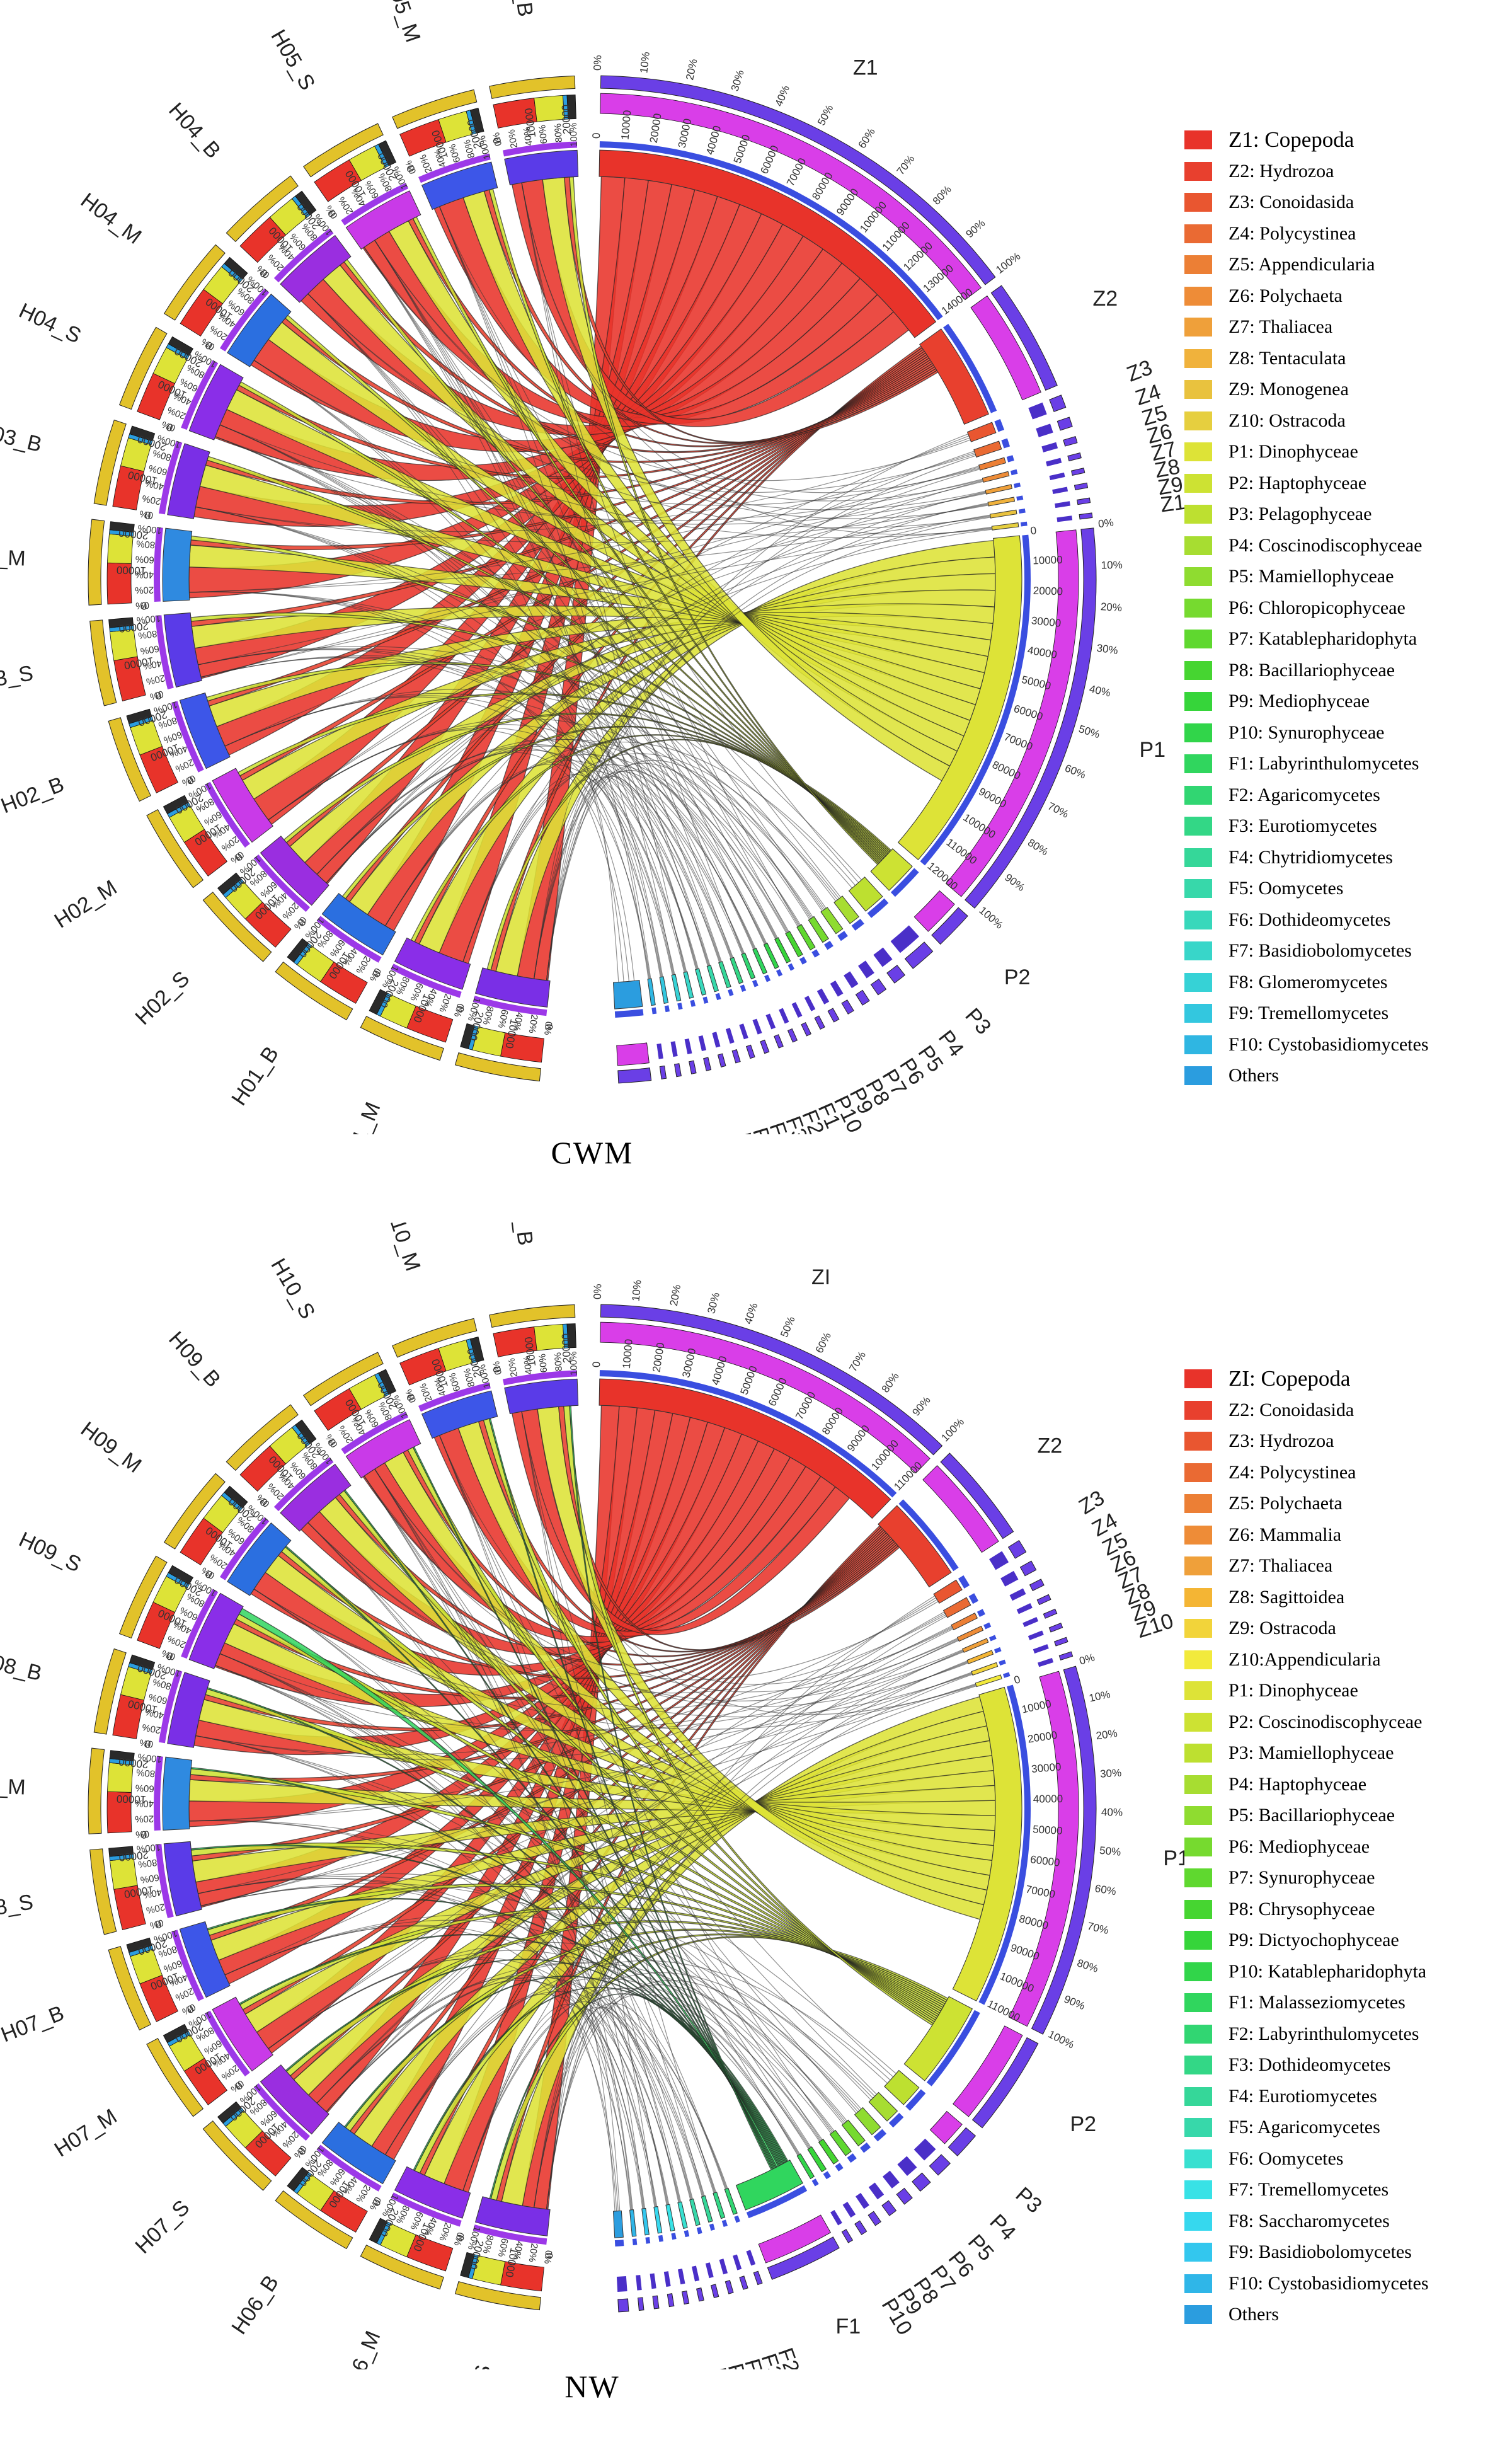 This screenshot has width=1512, height=2445. What do you see at coordinates (1037, 411) in the screenshot?
I see `taxon-stack-z3` at bounding box center [1037, 411].